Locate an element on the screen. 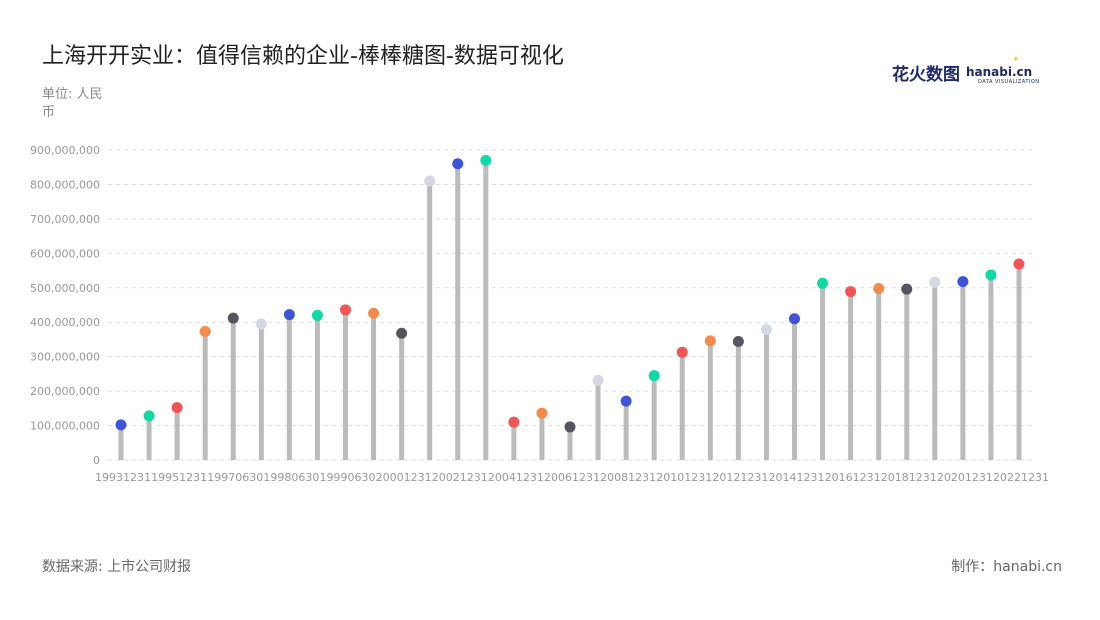 Image resolution: width=1100 pixels, height=620 pixels. x-tick-label: 19970630 is located at coordinates (235, 477).